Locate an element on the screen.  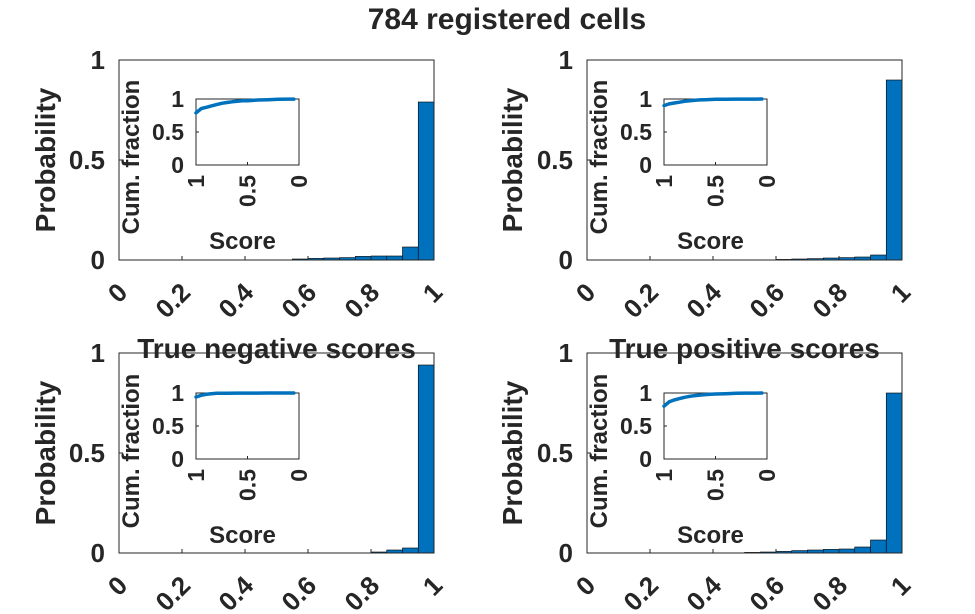
inset-1: 0 0.5 1 1 0.5 0 Score Cum. fraction is located at coordinates (215, 167).